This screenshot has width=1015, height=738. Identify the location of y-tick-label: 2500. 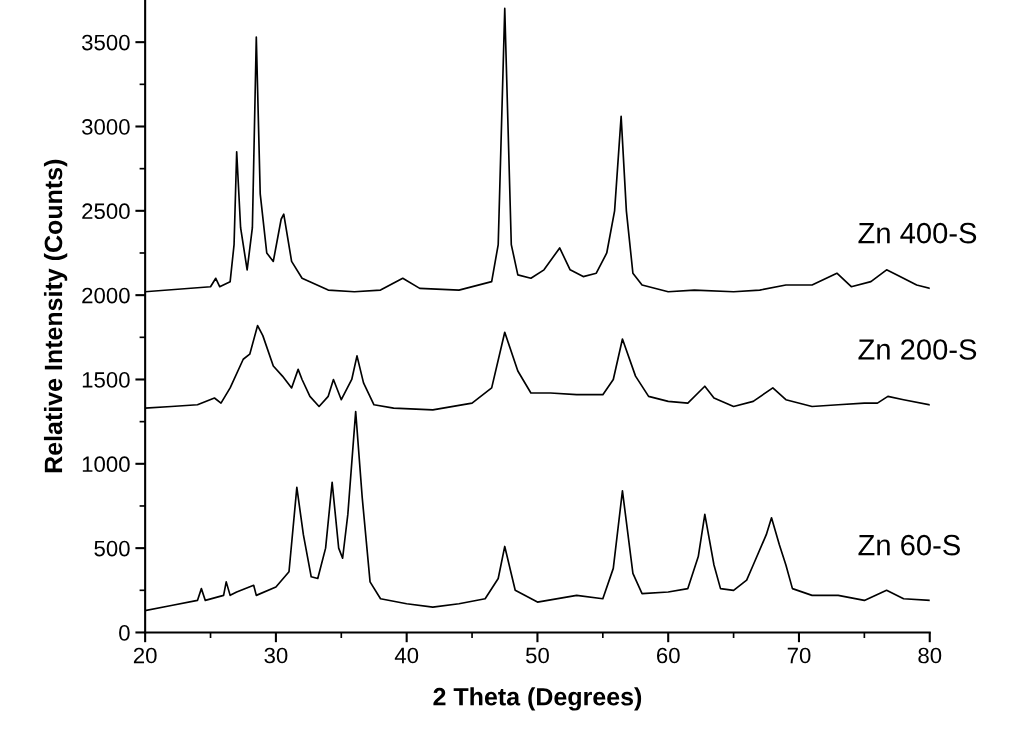
(106, 211).